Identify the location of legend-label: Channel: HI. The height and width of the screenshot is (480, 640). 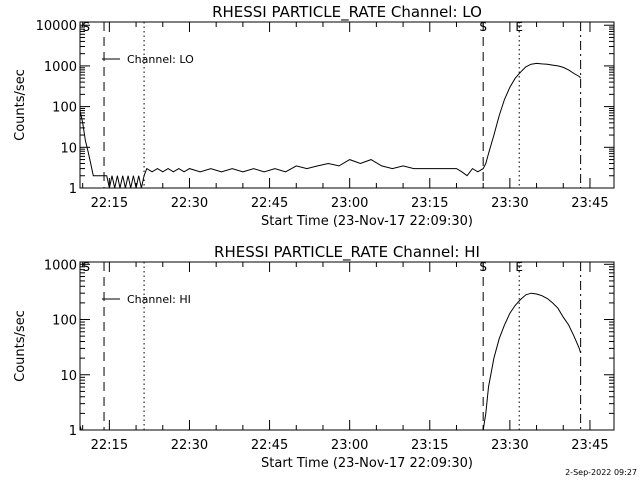
(159, 299).